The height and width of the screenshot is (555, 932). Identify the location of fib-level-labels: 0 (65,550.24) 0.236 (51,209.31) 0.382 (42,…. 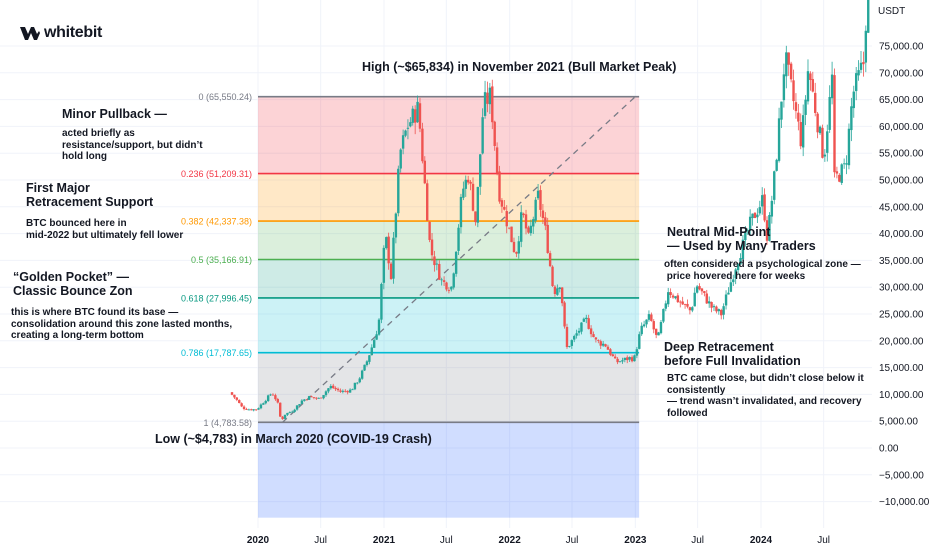
(216, 260).